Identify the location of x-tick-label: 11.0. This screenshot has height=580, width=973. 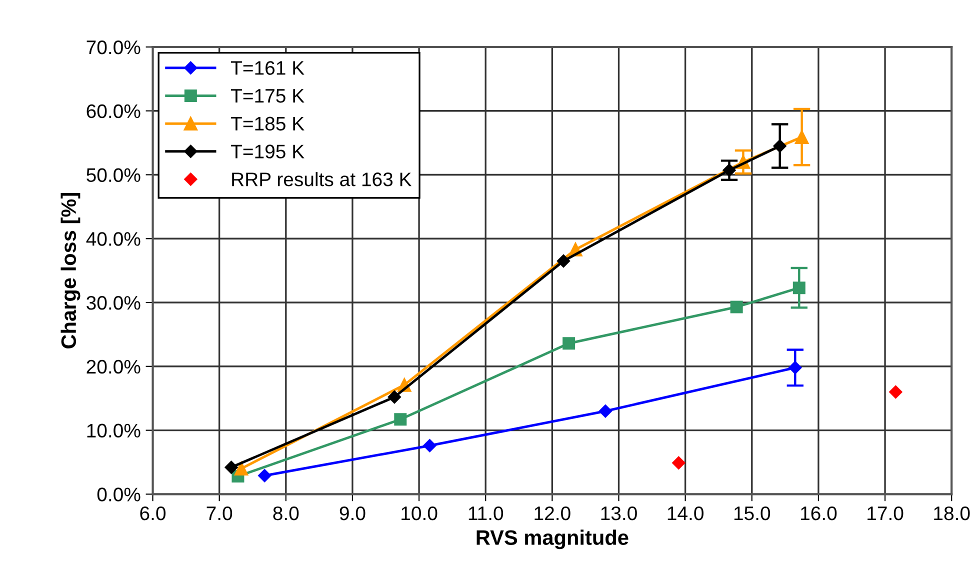
(486, 513).